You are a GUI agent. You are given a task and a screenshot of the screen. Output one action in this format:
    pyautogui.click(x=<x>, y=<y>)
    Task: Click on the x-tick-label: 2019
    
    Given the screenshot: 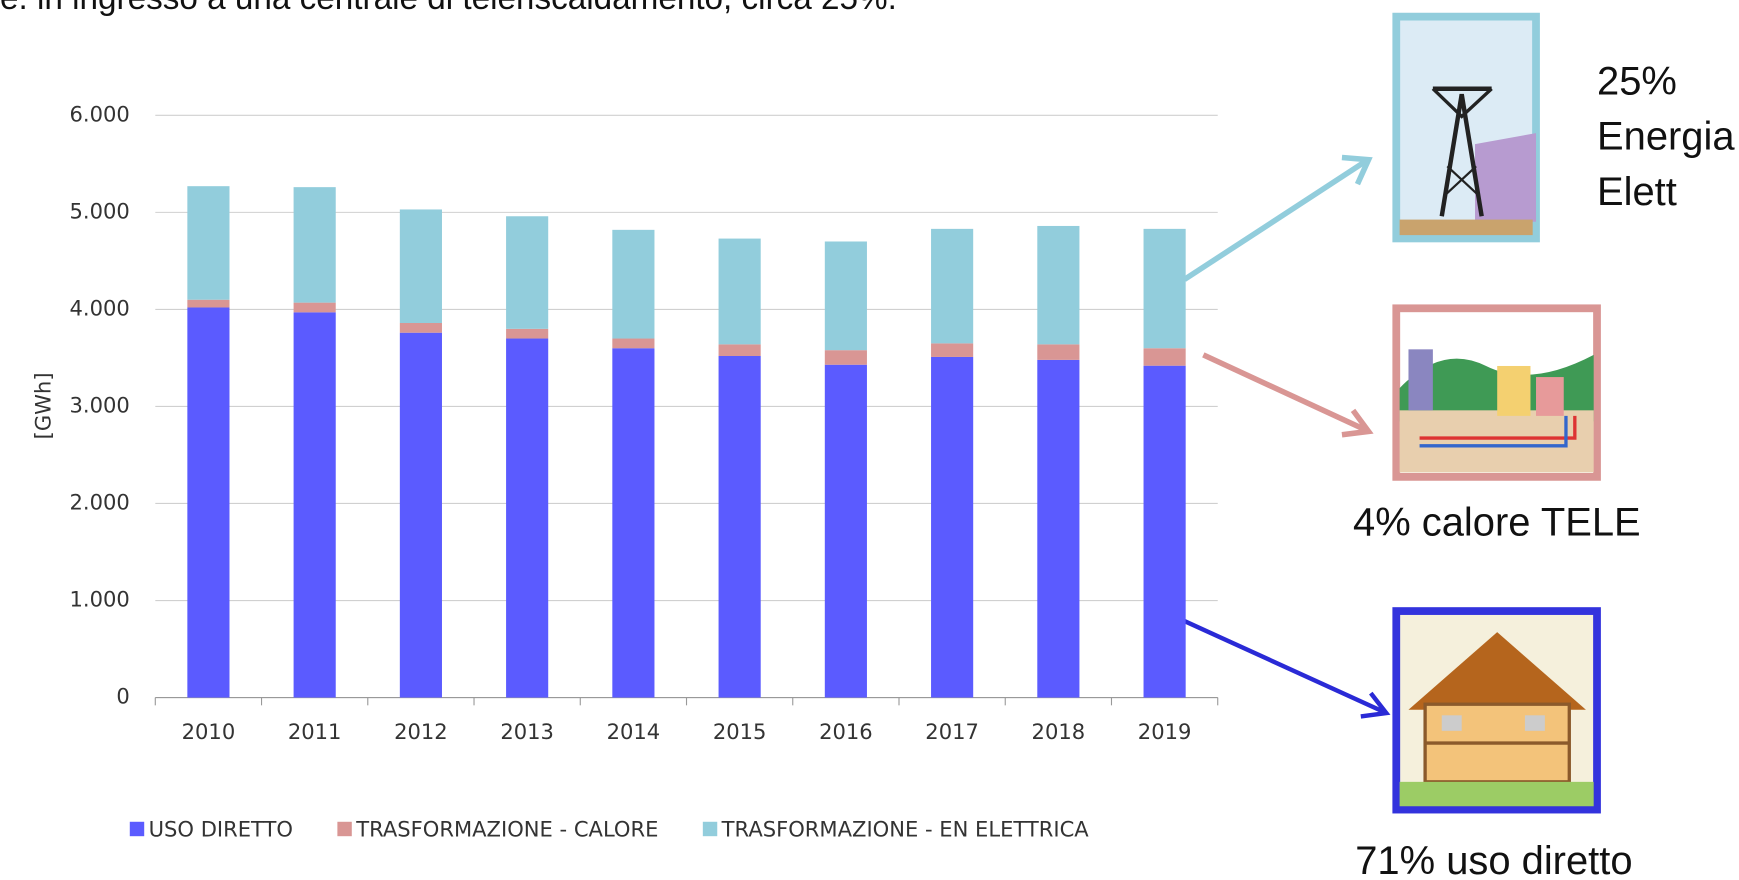 What is the action you would take?
    pyautogui.click(x=1165, y=731)
    